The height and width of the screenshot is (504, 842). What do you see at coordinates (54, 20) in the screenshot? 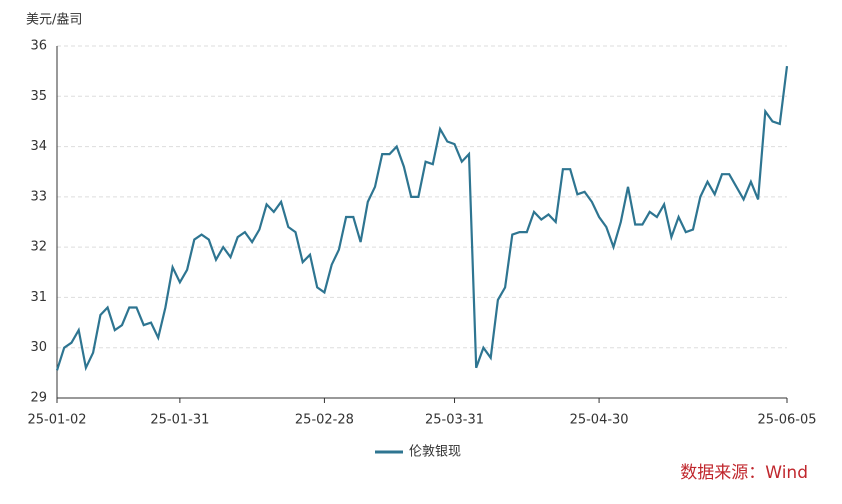
I see `y-axis-unit: 美元/盎司` at bounding box center [54, 20].